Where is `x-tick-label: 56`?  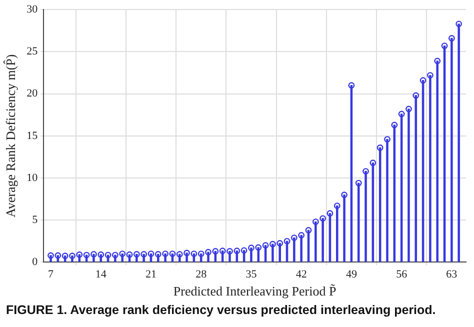
x-tick-label: 56 is located at coordinates (402, 274).